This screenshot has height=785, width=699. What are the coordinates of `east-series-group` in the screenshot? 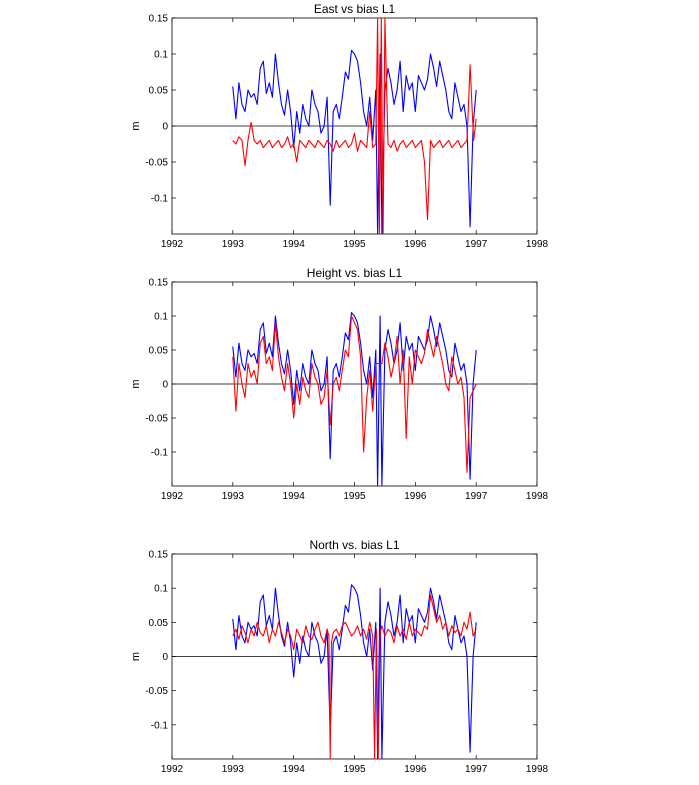 It's located at (354, 126).